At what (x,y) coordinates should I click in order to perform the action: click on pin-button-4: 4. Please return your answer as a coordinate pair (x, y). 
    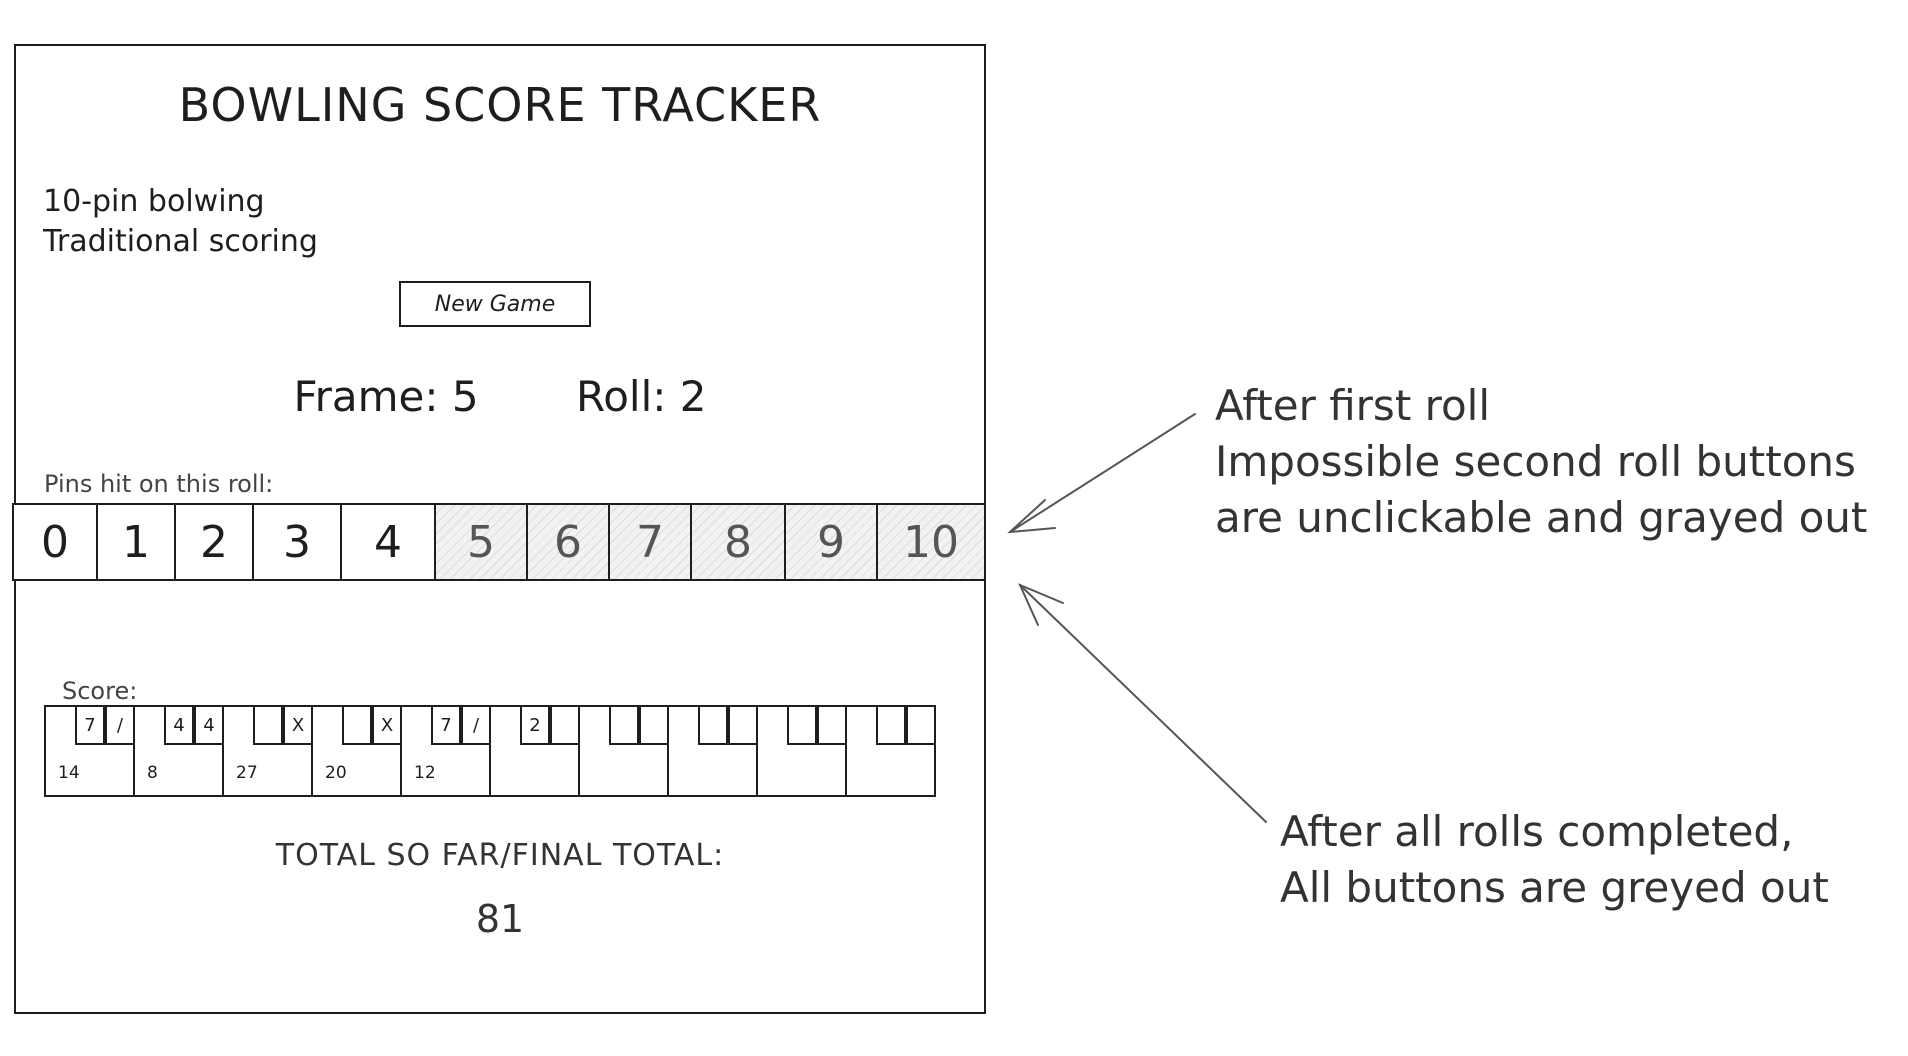
    Looking at the image, I should click on (388, 542).